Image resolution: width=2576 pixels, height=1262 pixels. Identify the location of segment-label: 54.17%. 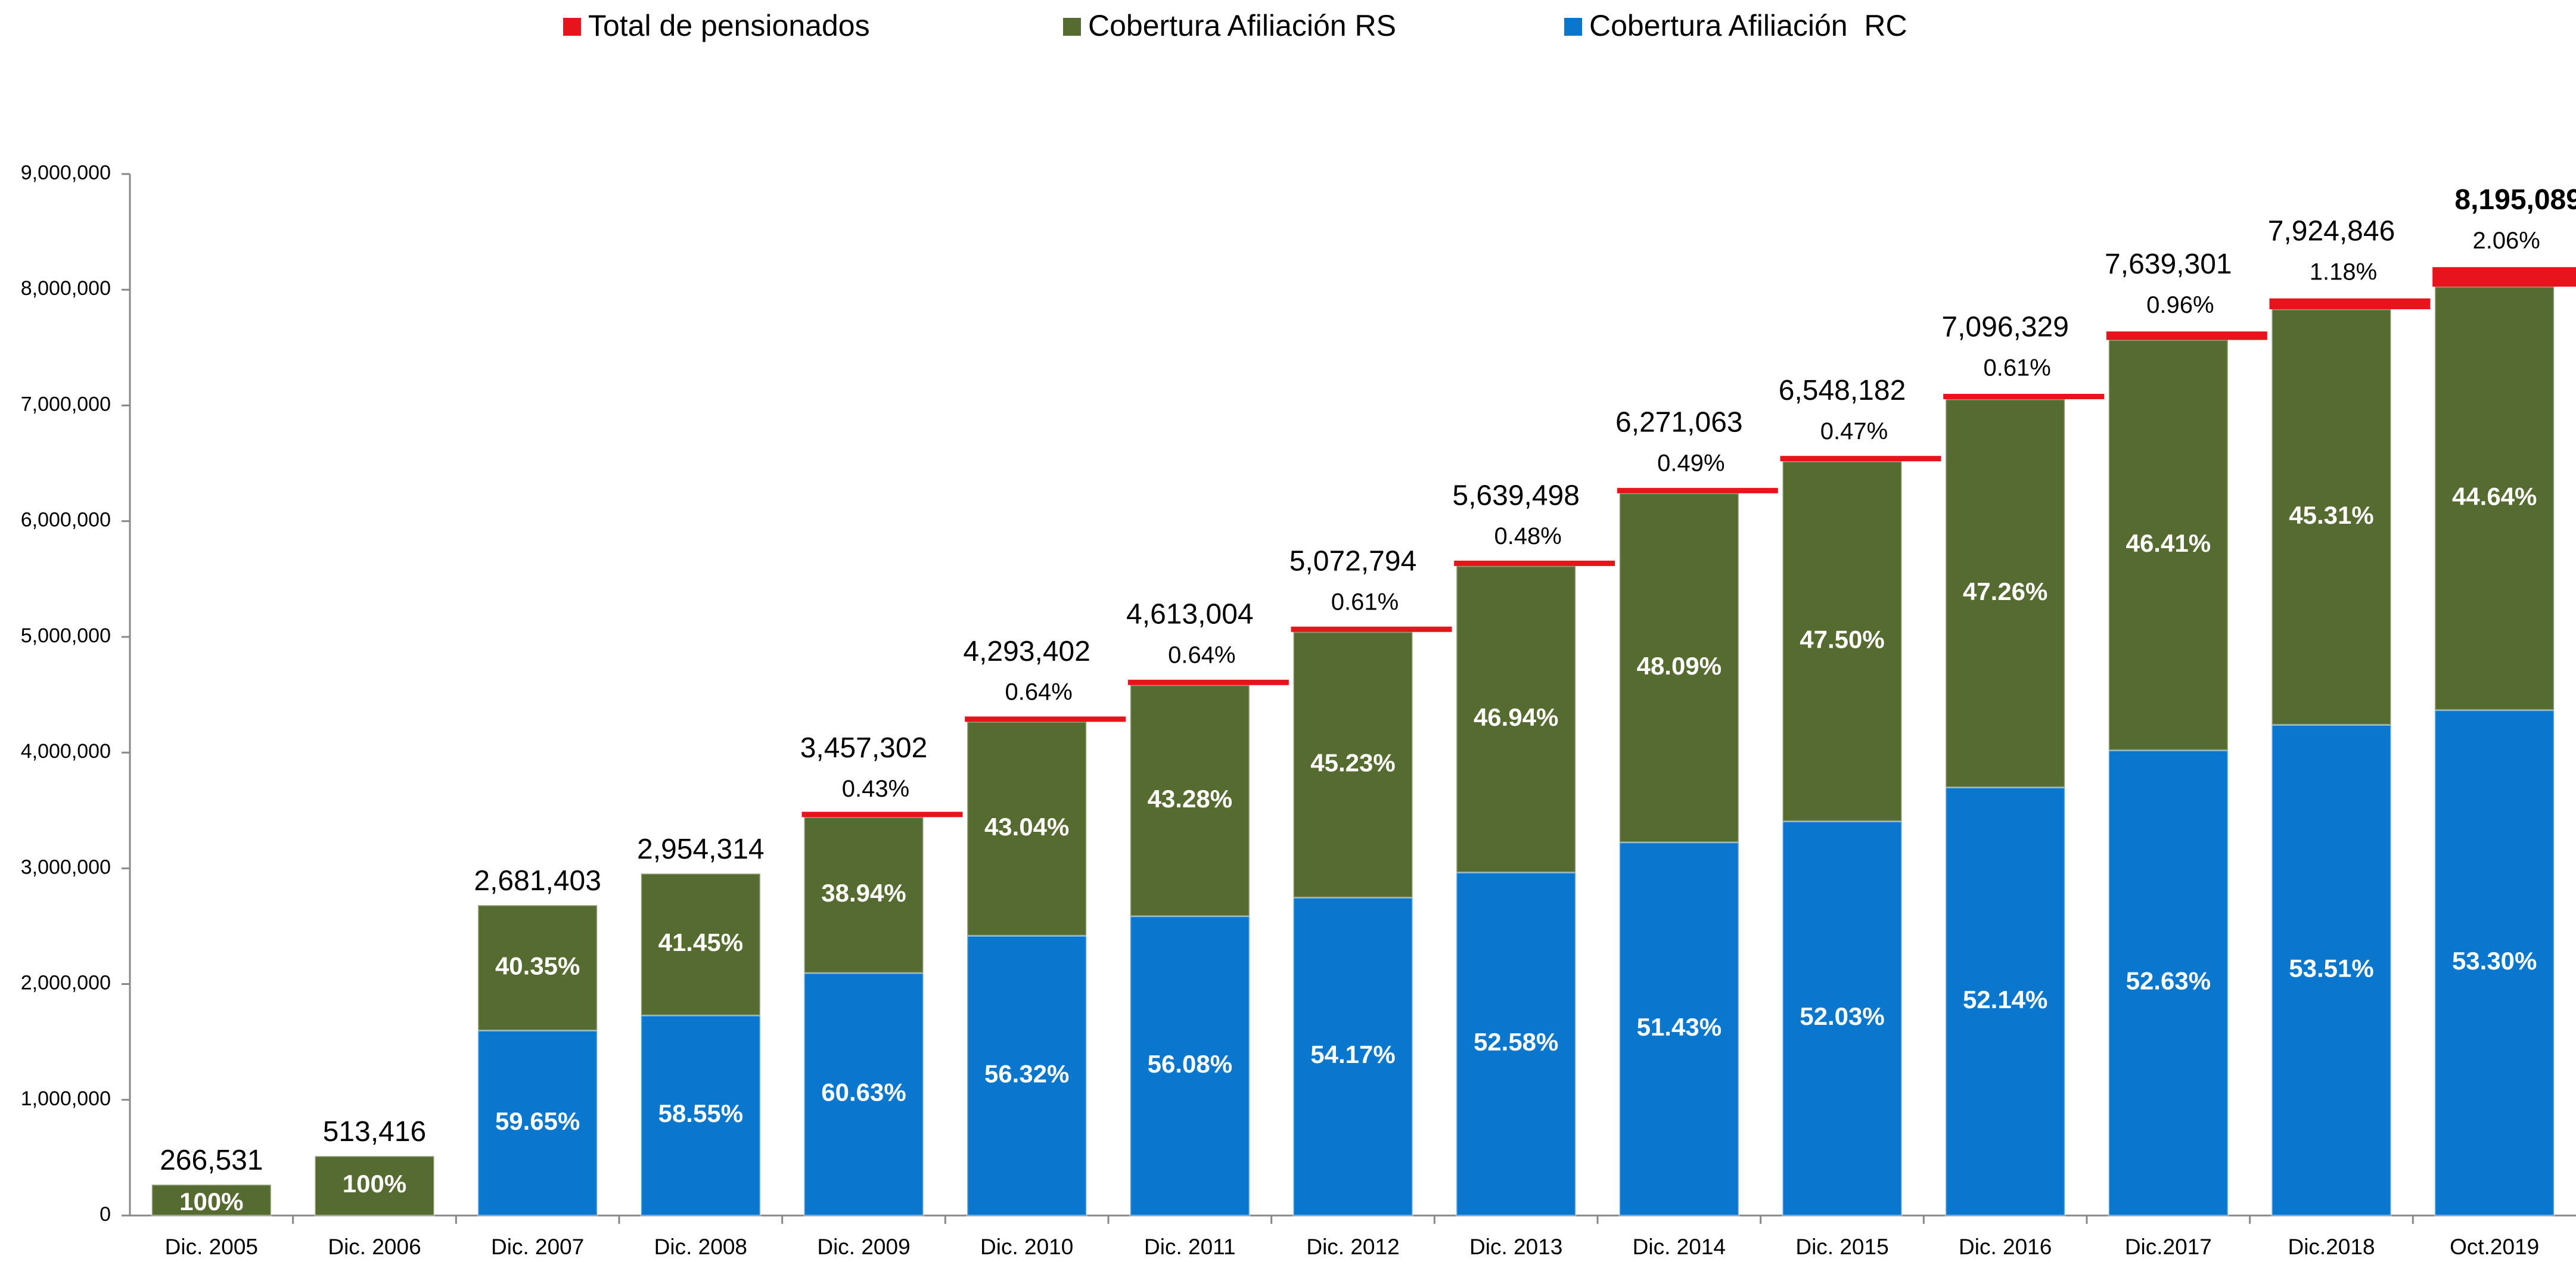
(1352, 1054).